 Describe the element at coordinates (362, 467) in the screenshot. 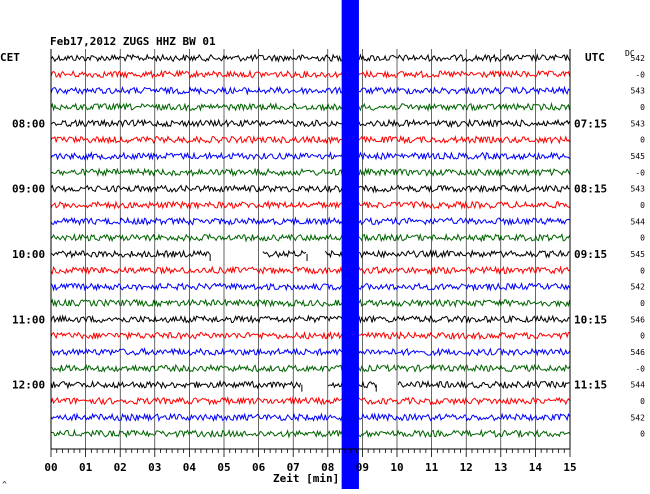

I see `x-tick-label: 09` at that location.